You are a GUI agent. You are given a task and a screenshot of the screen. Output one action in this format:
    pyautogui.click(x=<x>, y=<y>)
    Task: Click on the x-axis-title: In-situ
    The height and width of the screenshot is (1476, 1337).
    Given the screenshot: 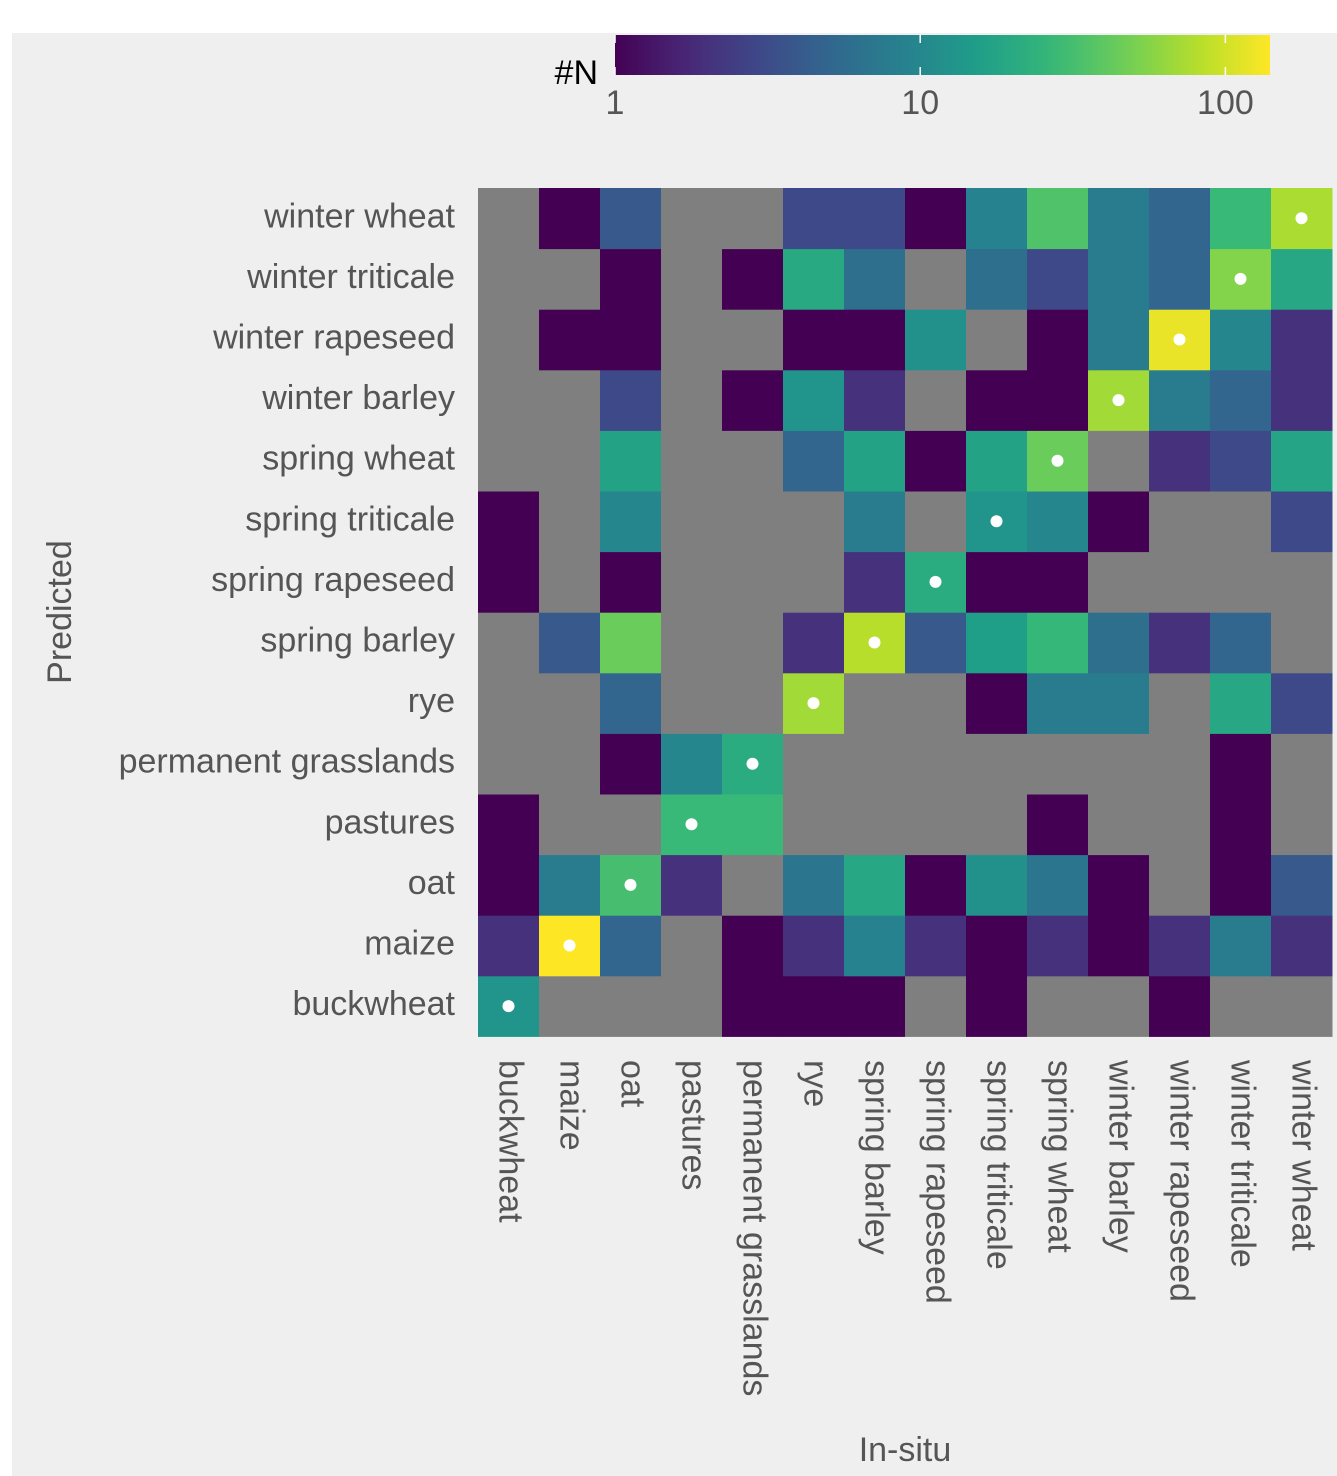 What is the action you would take?
    pyautogui.click(x=905, y=1450)
    